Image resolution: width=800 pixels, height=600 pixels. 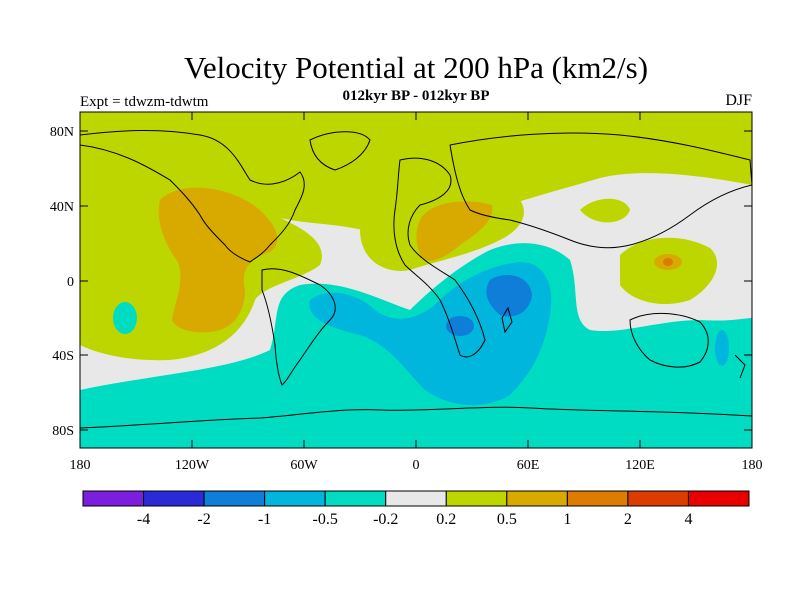 What do you see at coordinates (143, 519) in the screenshot?
I see `colorbar-label: -4` at bounding box center [143, 519].